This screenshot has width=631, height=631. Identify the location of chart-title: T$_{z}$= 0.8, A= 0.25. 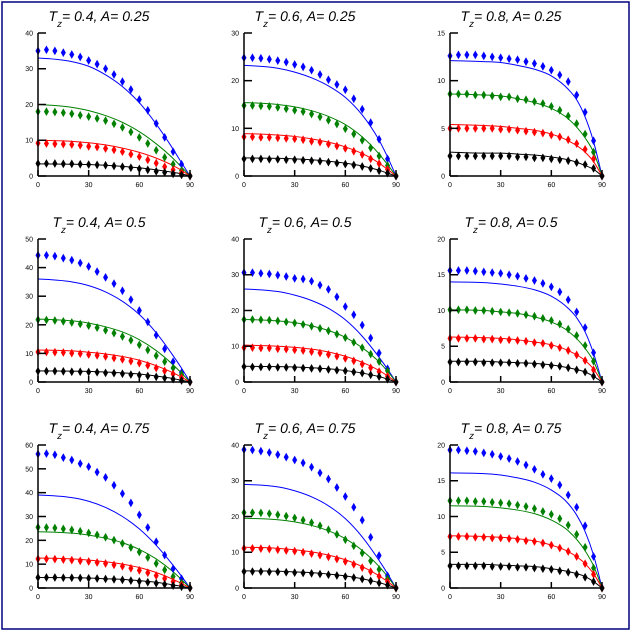
(511, 19).